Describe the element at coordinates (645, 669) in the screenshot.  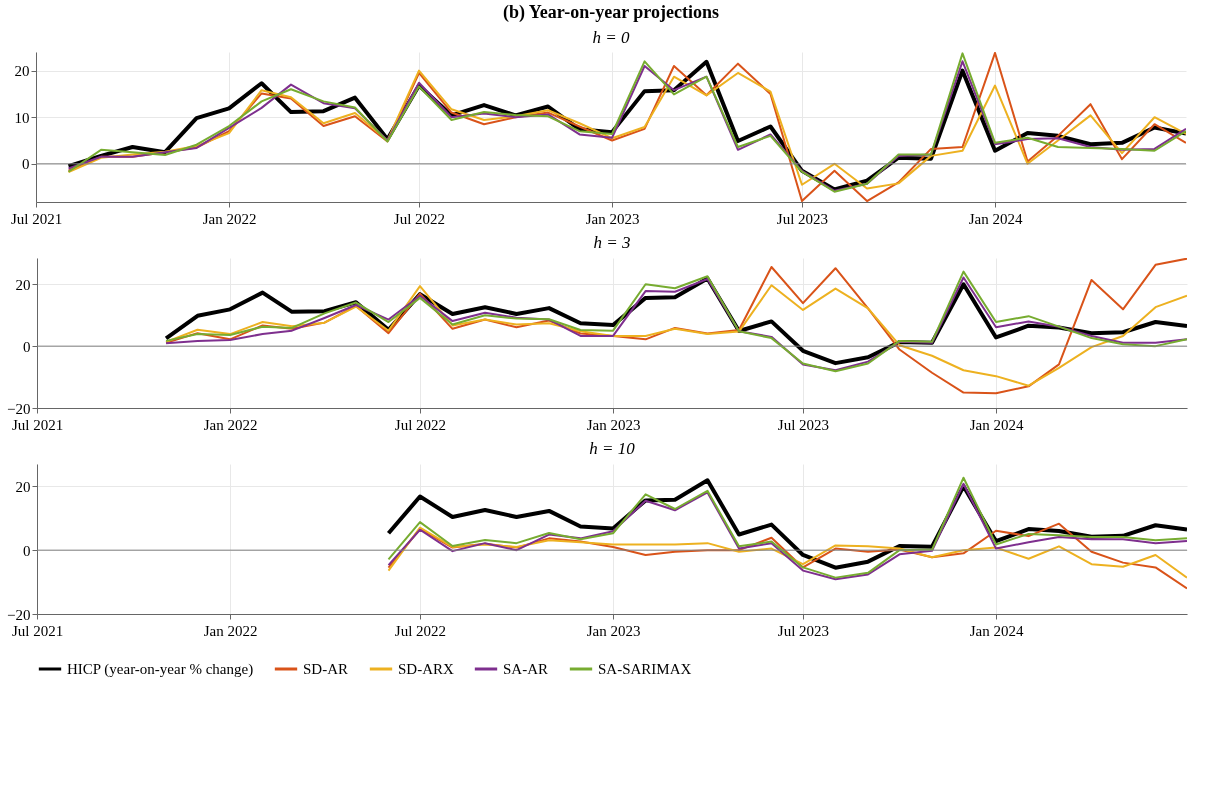
I see `legend-label: SA-SARIMAX` at that location.